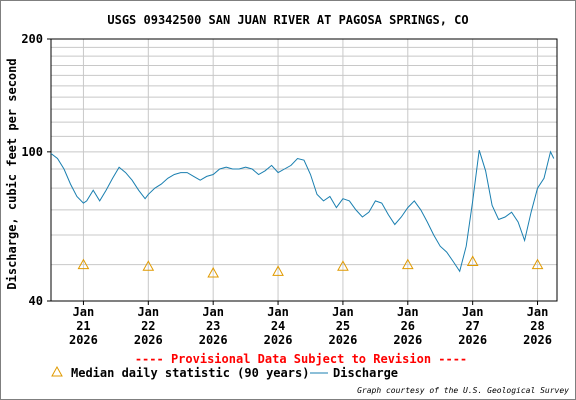 This screenshot has height=400, width=576. Describe the element at coordinates (32, 152) in the screenshot. I see `y-tick-label: 100` at that location.